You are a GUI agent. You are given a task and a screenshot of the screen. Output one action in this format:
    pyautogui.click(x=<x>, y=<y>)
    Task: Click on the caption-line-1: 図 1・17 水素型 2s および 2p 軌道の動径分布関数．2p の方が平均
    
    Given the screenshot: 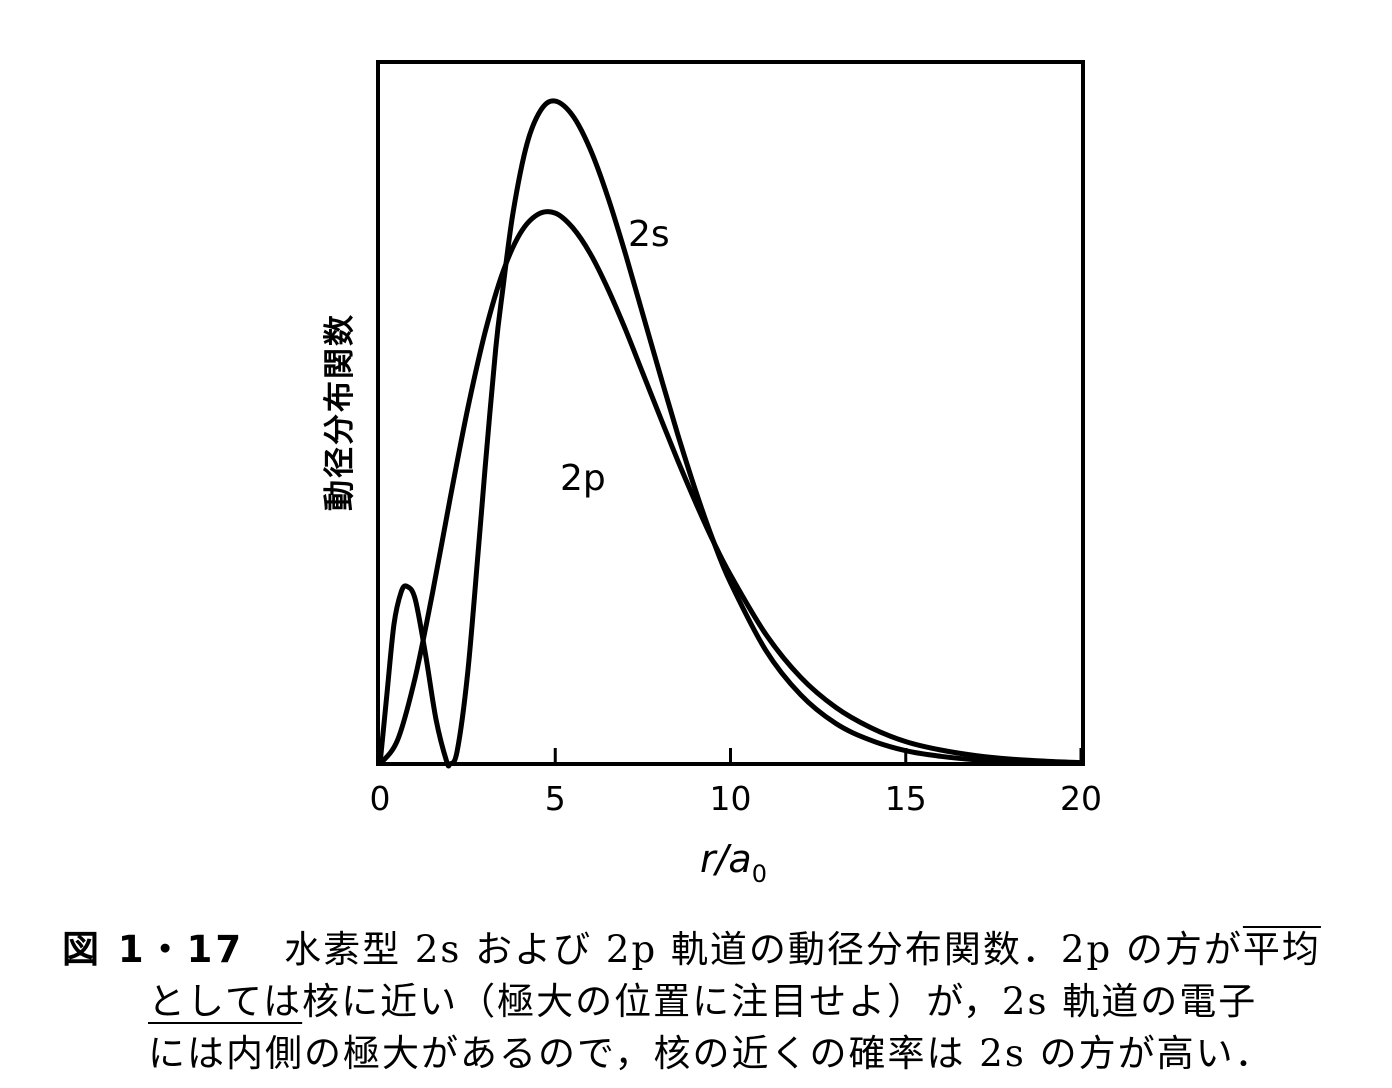 What is the action you would take?
    pyautogui.click(x=712, y=950)
    